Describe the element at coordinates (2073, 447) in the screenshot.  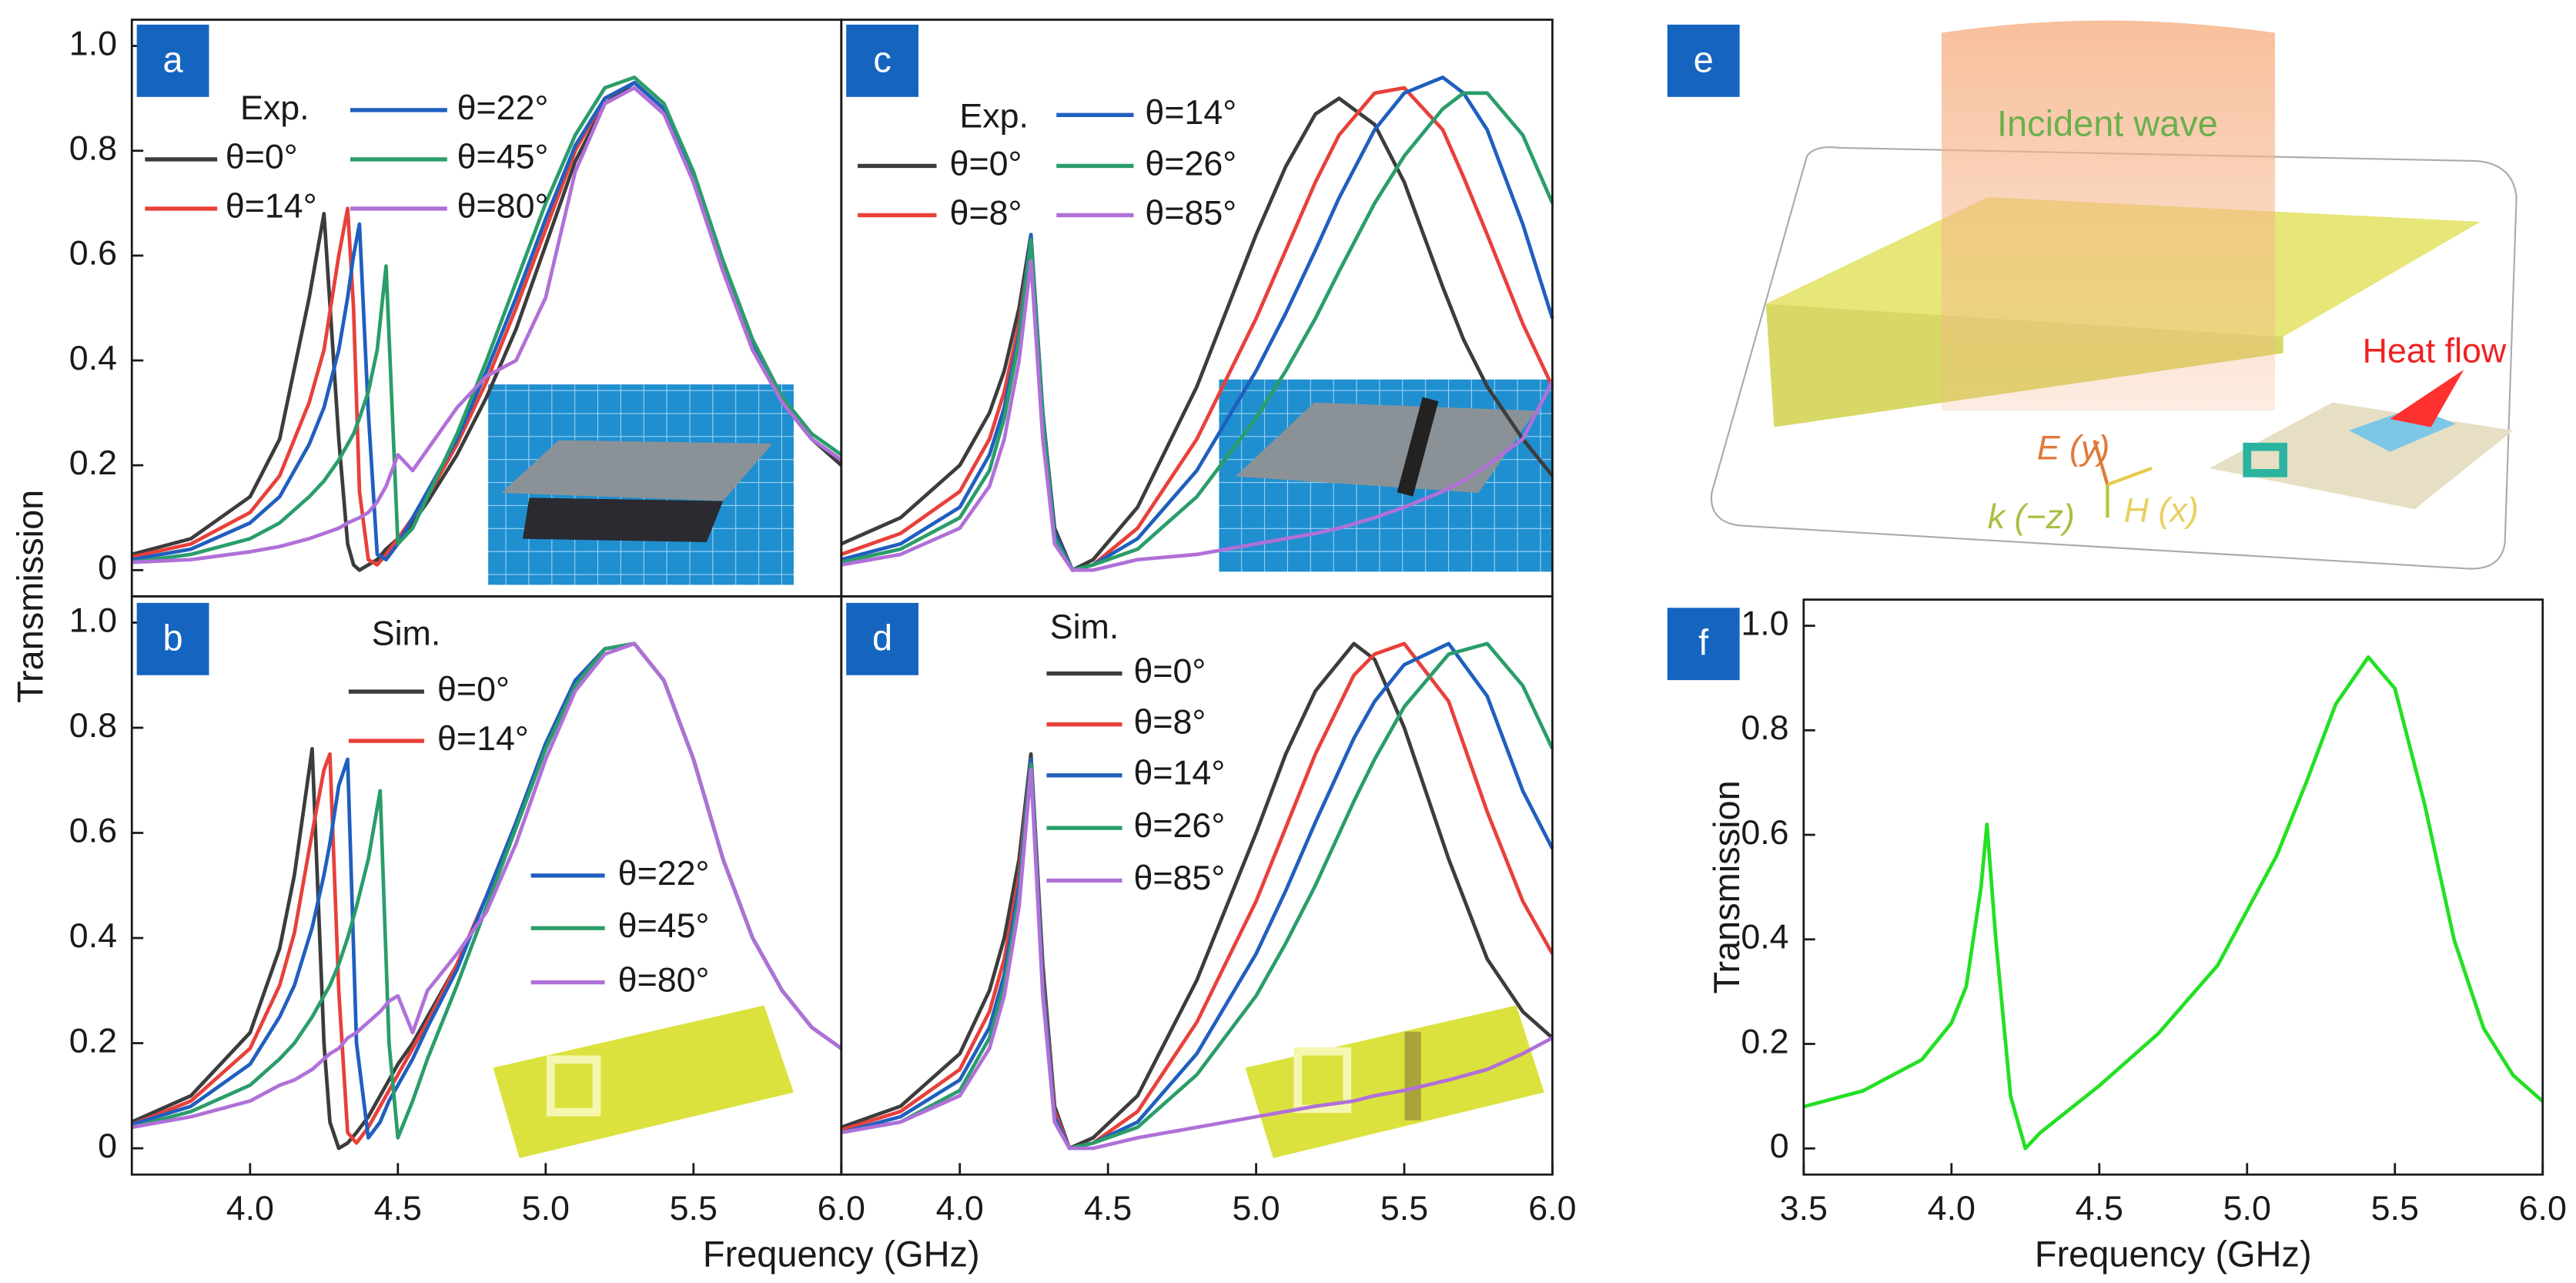
I see `e-label: E (y)` at that location.